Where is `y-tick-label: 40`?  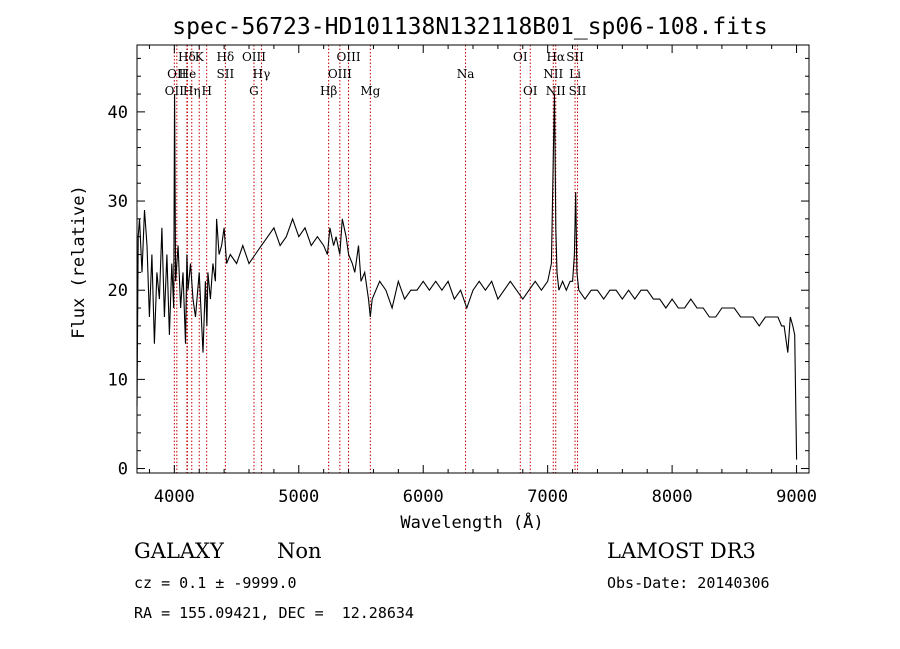 y-tick-label: 40 is located at coordinates (118, 113).